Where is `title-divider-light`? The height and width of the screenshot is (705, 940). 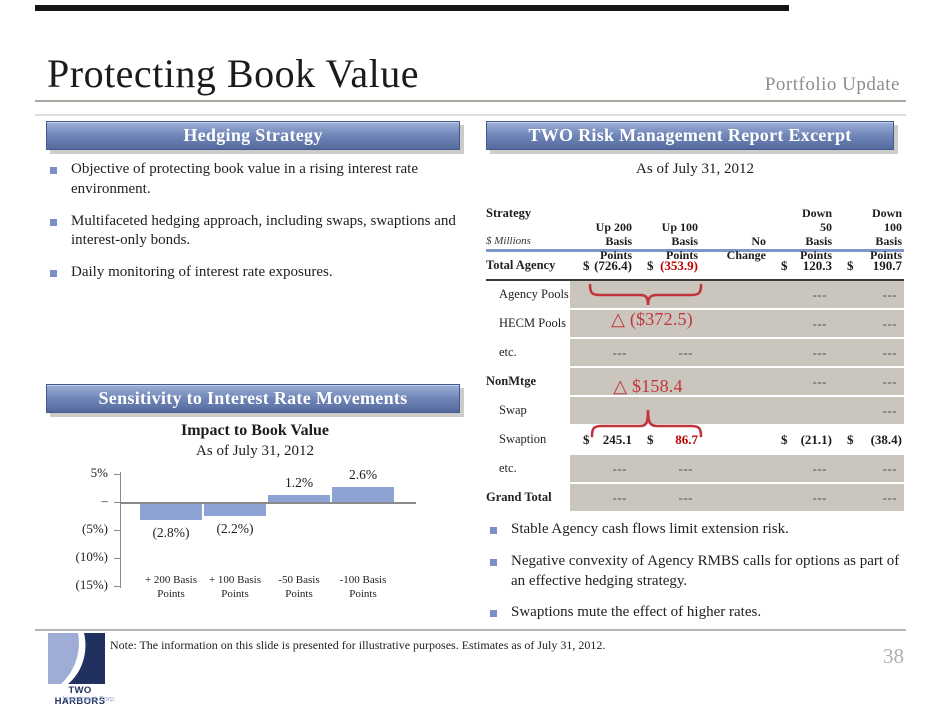 title-divider-light is located at coordinates (470, 115).